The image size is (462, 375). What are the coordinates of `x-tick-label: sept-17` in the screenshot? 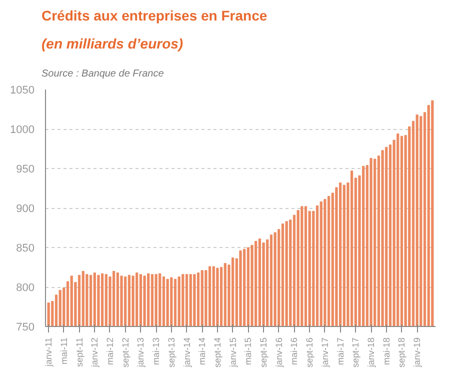 It's located at (355, 352).